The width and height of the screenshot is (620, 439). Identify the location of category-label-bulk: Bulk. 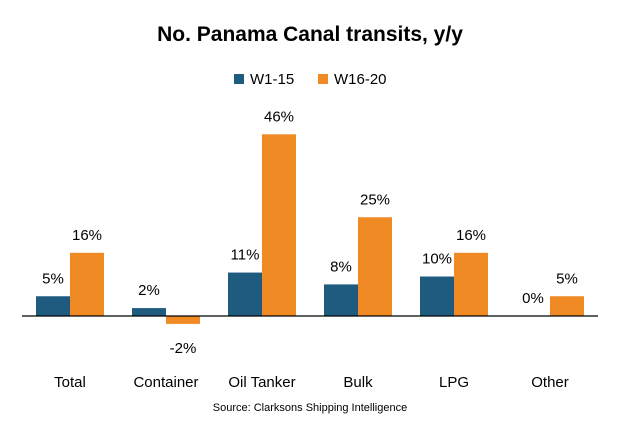
(358, 382).